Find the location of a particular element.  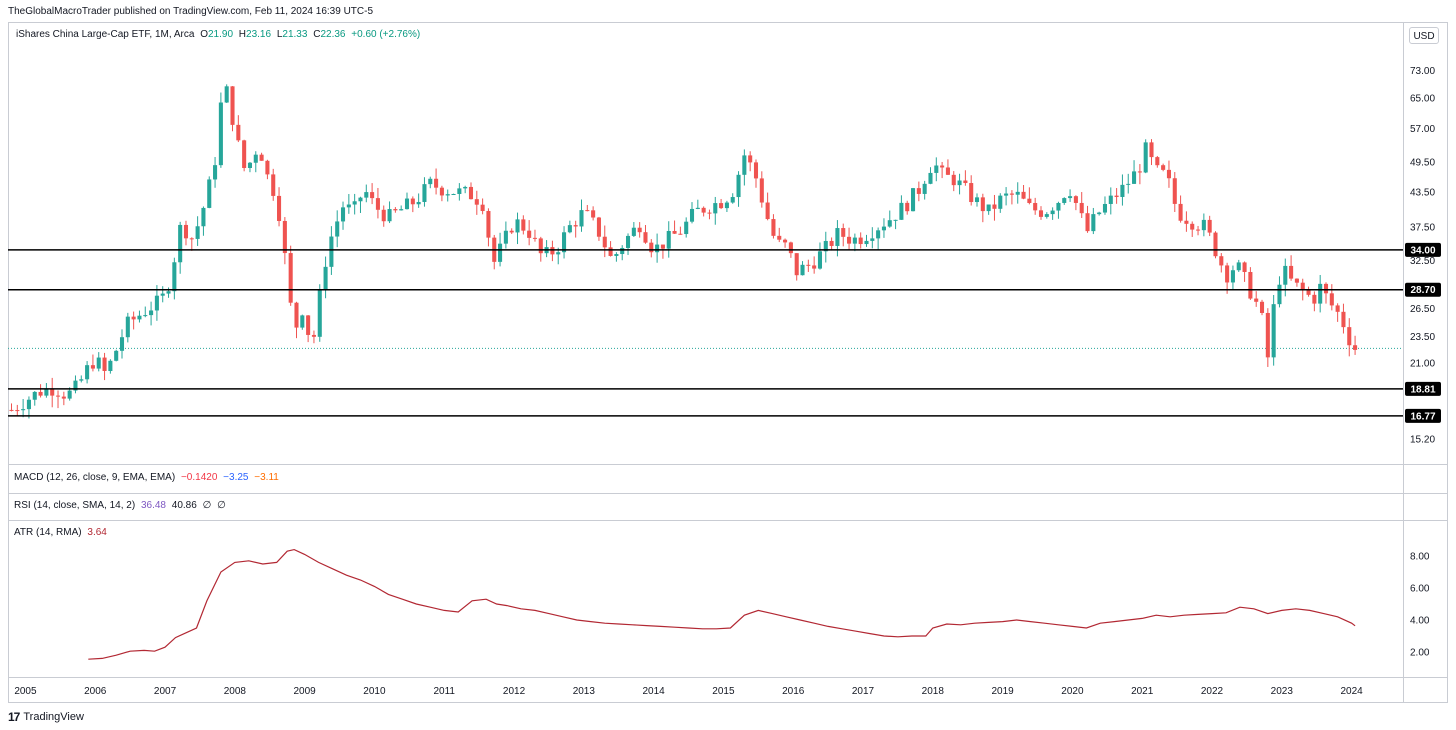

currency-button: USD is located at coordinates (1424, 35).